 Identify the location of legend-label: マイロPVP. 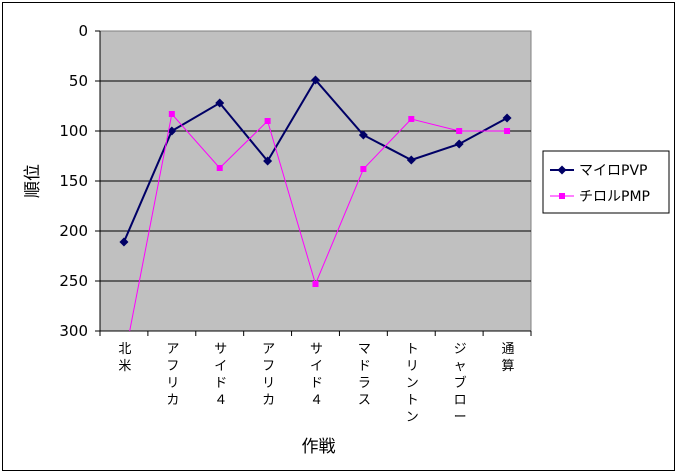
(613, 171).